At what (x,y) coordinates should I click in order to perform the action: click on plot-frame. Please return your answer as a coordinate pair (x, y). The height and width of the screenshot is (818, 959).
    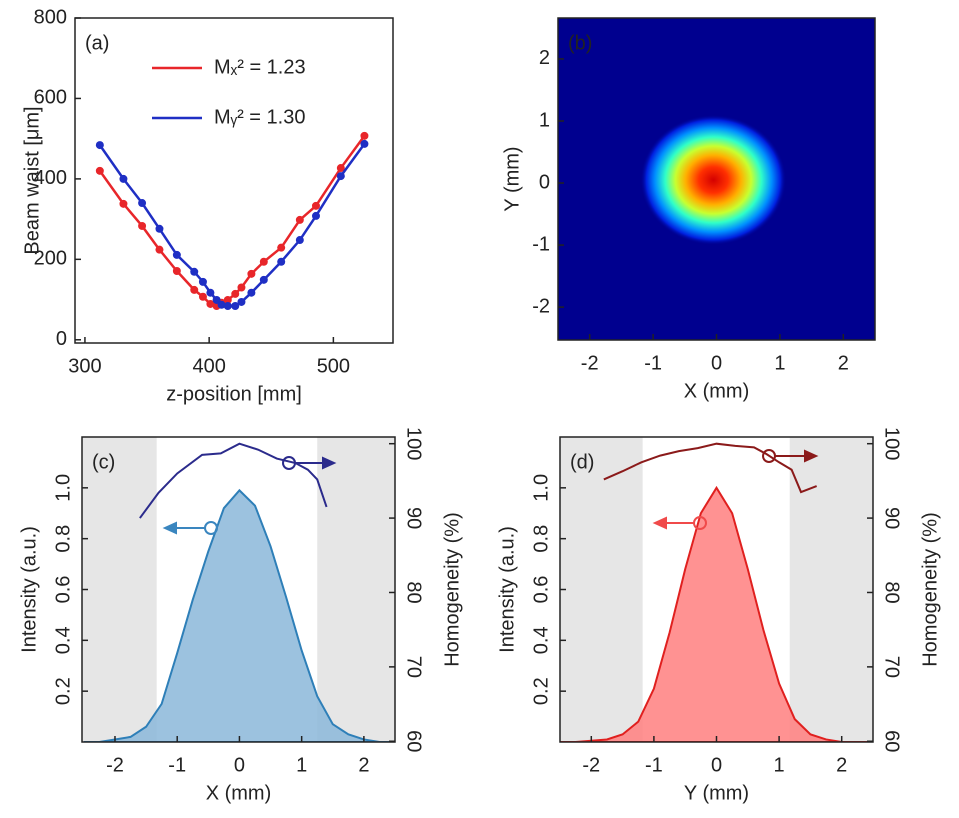
    Looking at the image, I should click on (234, 180).